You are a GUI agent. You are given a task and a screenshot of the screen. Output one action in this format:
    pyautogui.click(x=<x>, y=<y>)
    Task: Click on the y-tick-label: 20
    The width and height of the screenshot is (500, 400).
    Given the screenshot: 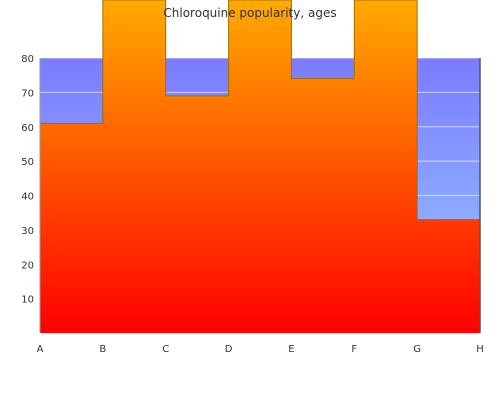 What is the action you would take?
    pyautogui.click(x=27, y=265)
    